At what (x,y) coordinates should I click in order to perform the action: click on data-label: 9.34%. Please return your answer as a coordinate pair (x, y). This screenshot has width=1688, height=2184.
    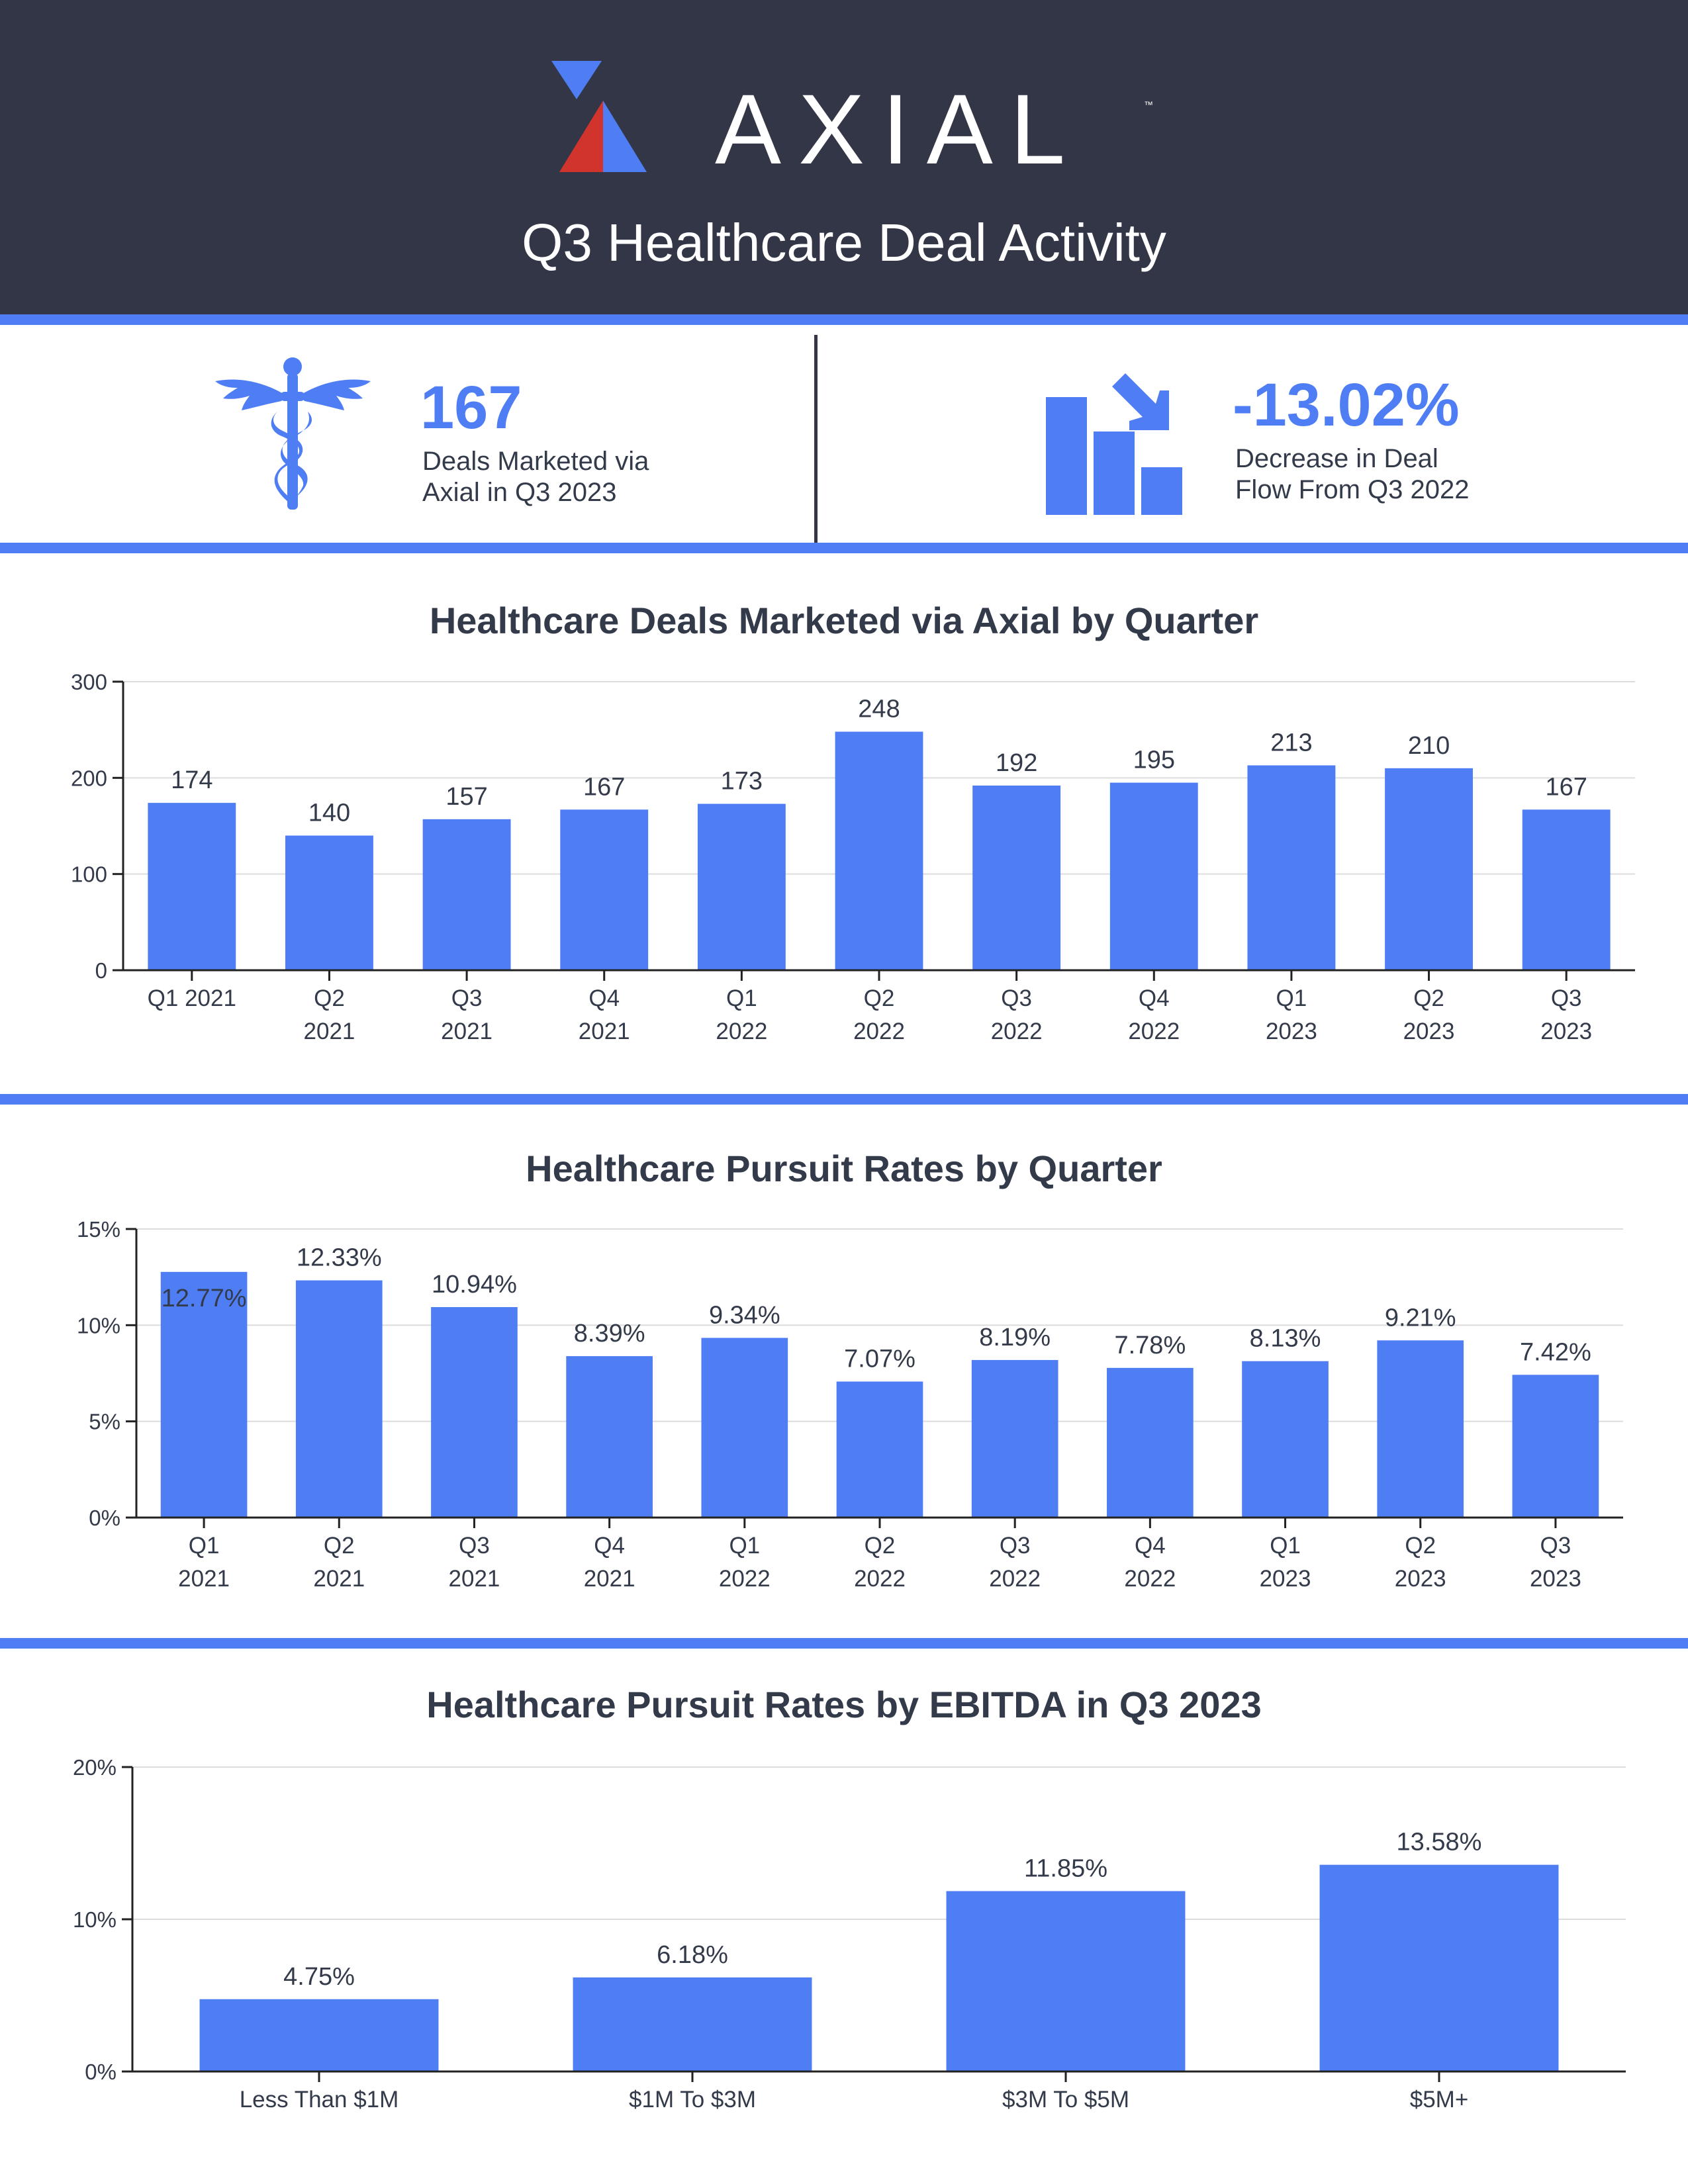
    Looking at the image, I should click on (744, 1316).